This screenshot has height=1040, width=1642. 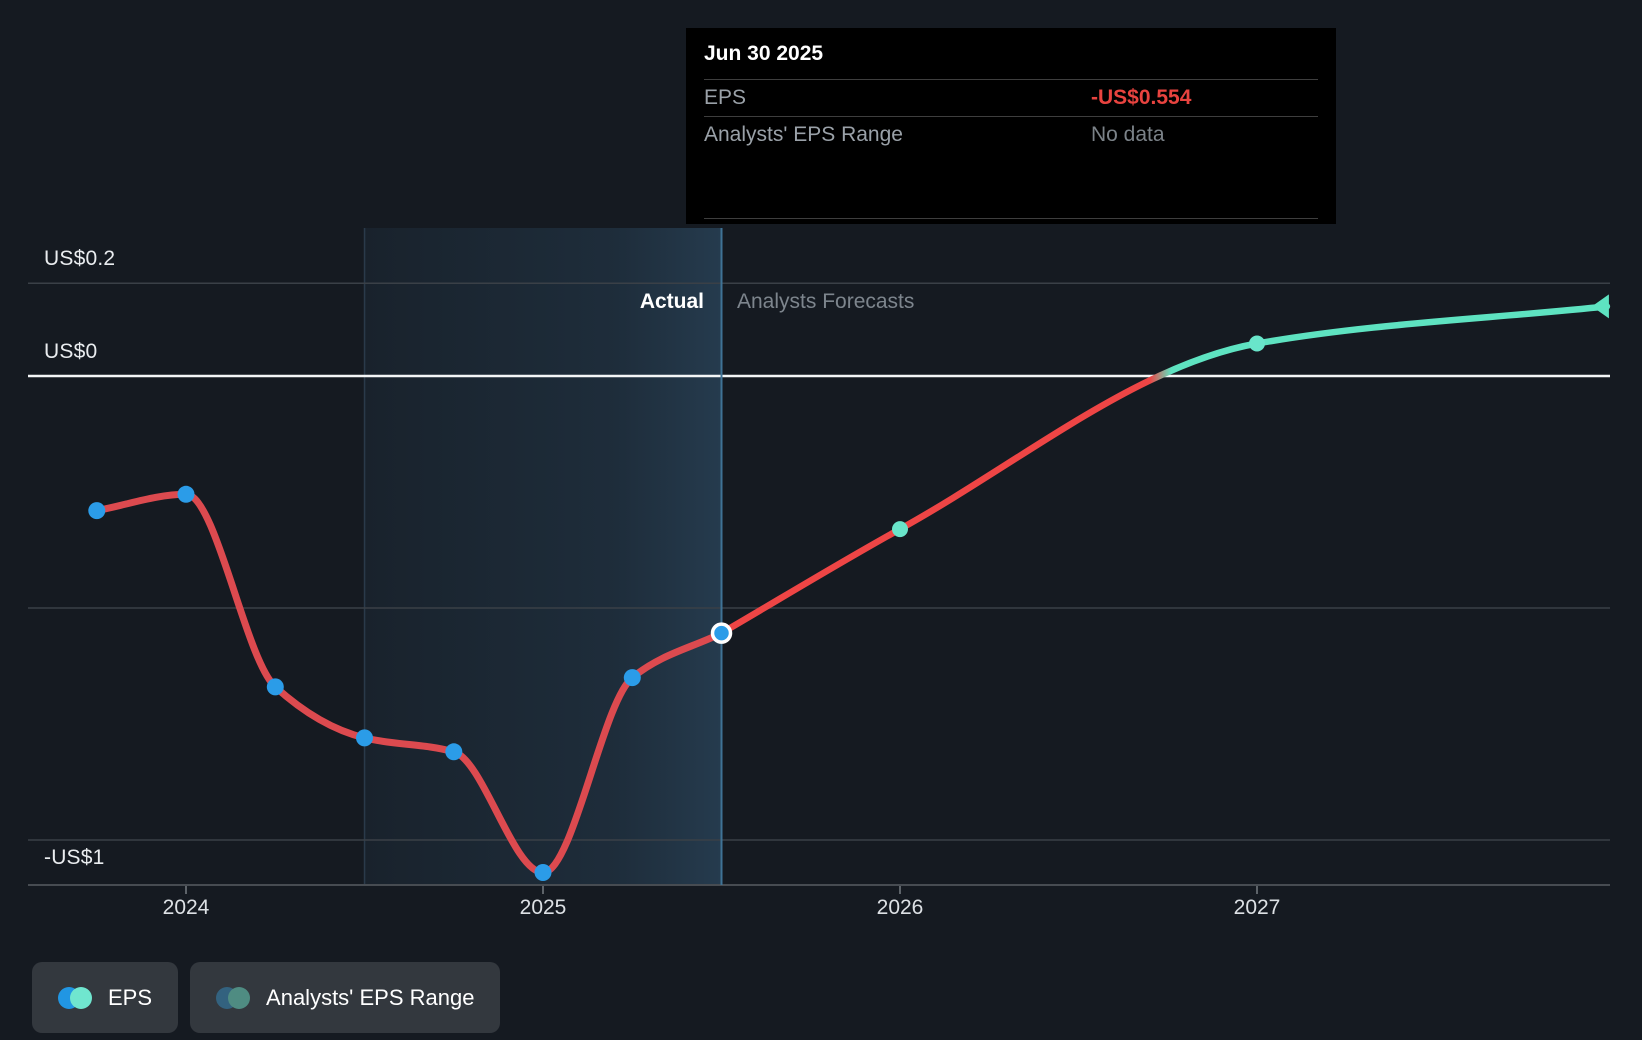 I want to click on actual-eps-line, so click(x=409, y=683).